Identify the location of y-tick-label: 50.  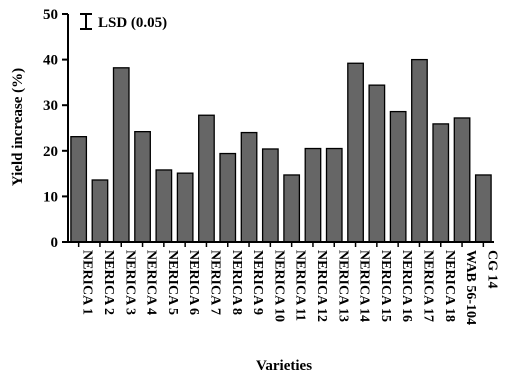
(50, 15).